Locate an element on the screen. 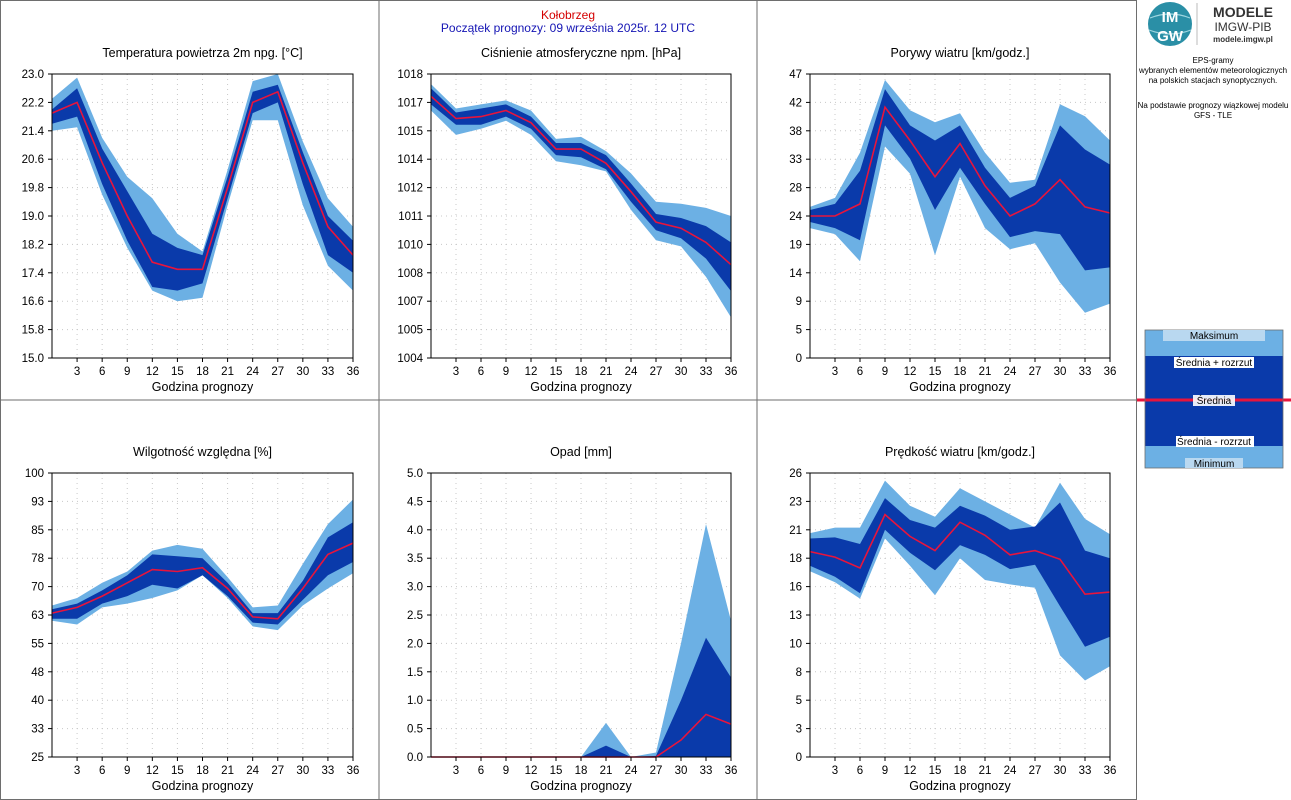  x-tick-label: 30 is located at coordinates (681, 771).